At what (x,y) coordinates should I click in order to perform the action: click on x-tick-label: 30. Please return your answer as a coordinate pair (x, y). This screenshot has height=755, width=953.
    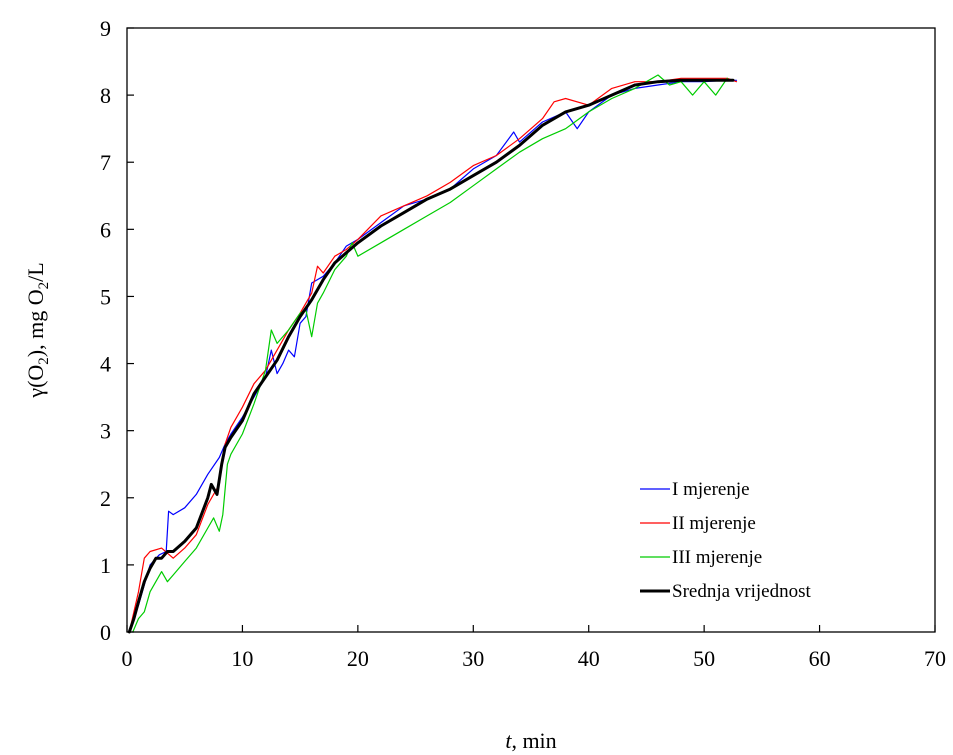
    Looking at the image, I should click on (473, 658).